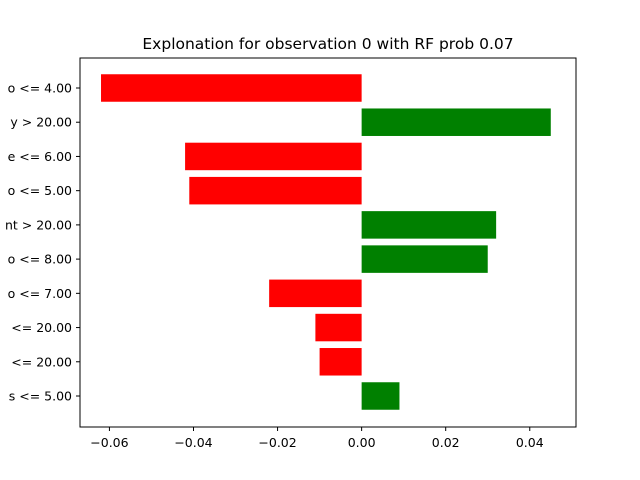  Describe the element at coordinates (40, 88) in the screenshot. I see `y-tick-label-0: o <= 4.00` at that location.